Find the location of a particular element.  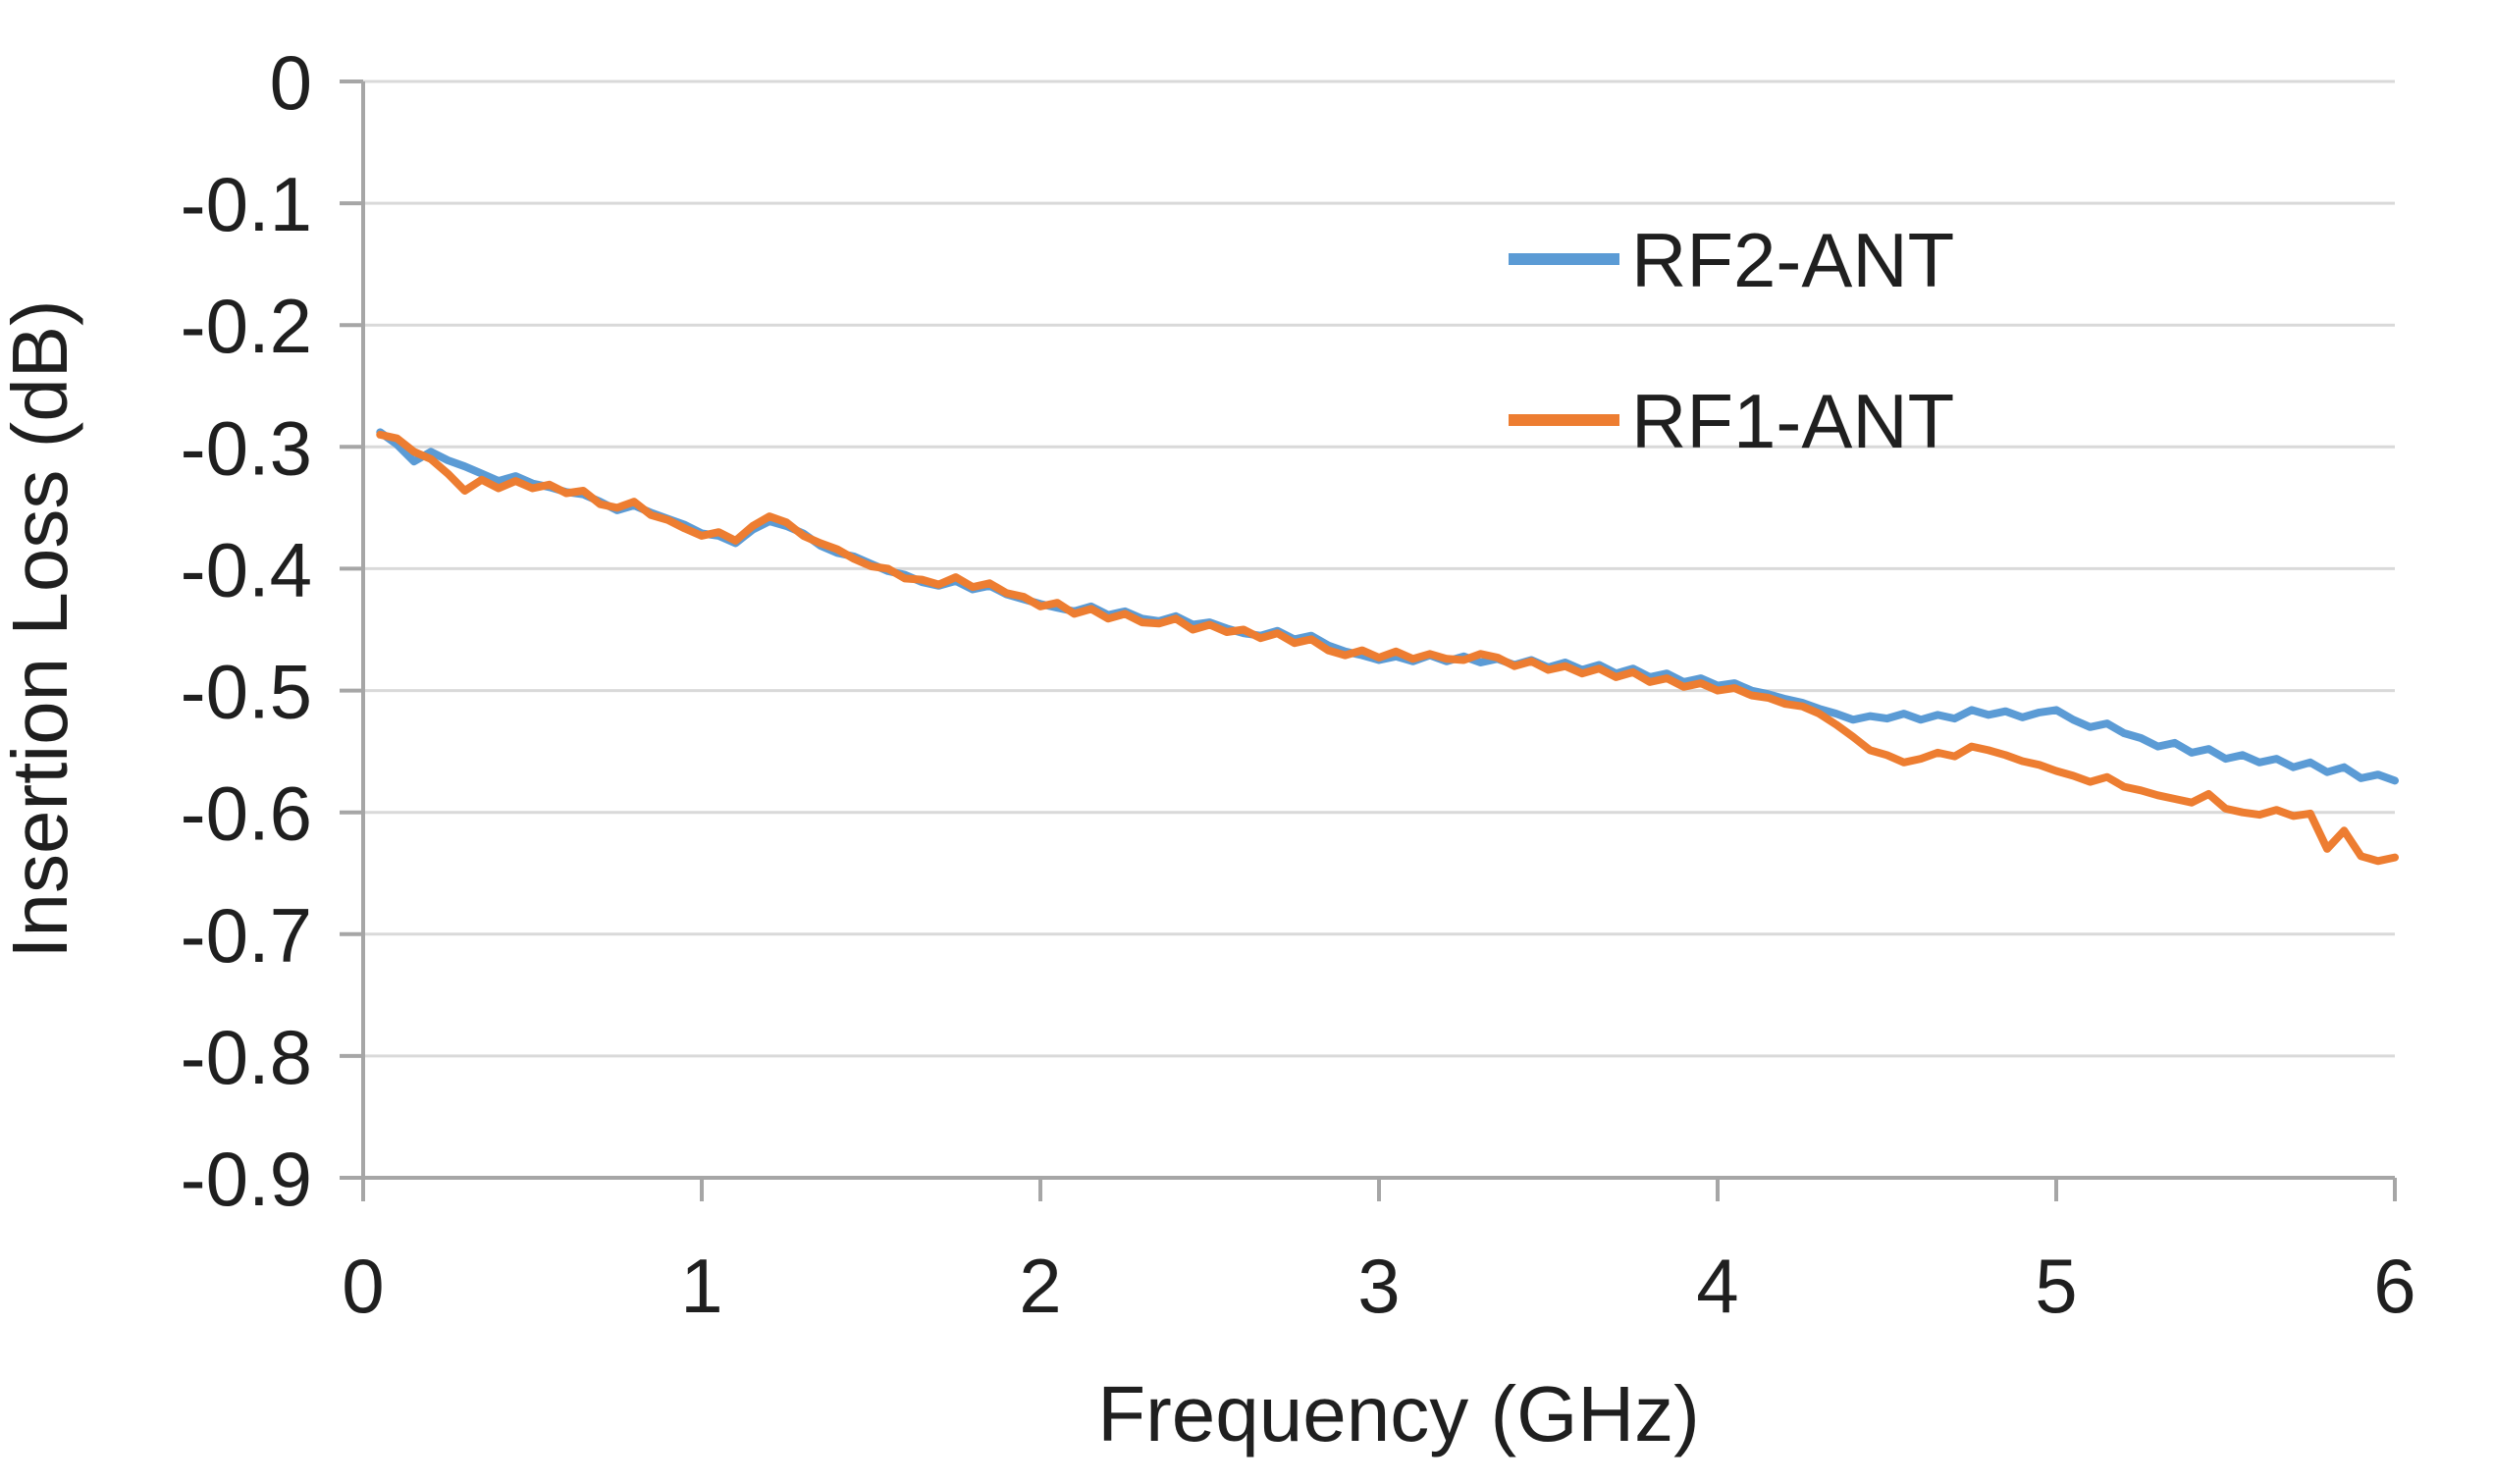

x-tick-labels: 0 1 2 3 4 5 6 is located at coordinates (1378, 1286).